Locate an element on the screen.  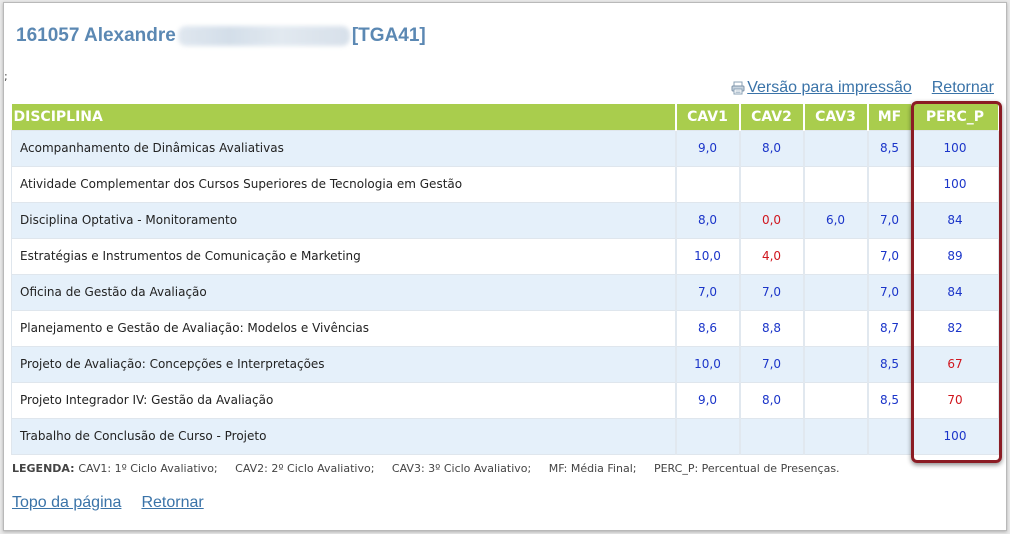
legend-item-cav2: CAV2: 2º Ciclo Avaliativo; is located at coordinates (305, 468).